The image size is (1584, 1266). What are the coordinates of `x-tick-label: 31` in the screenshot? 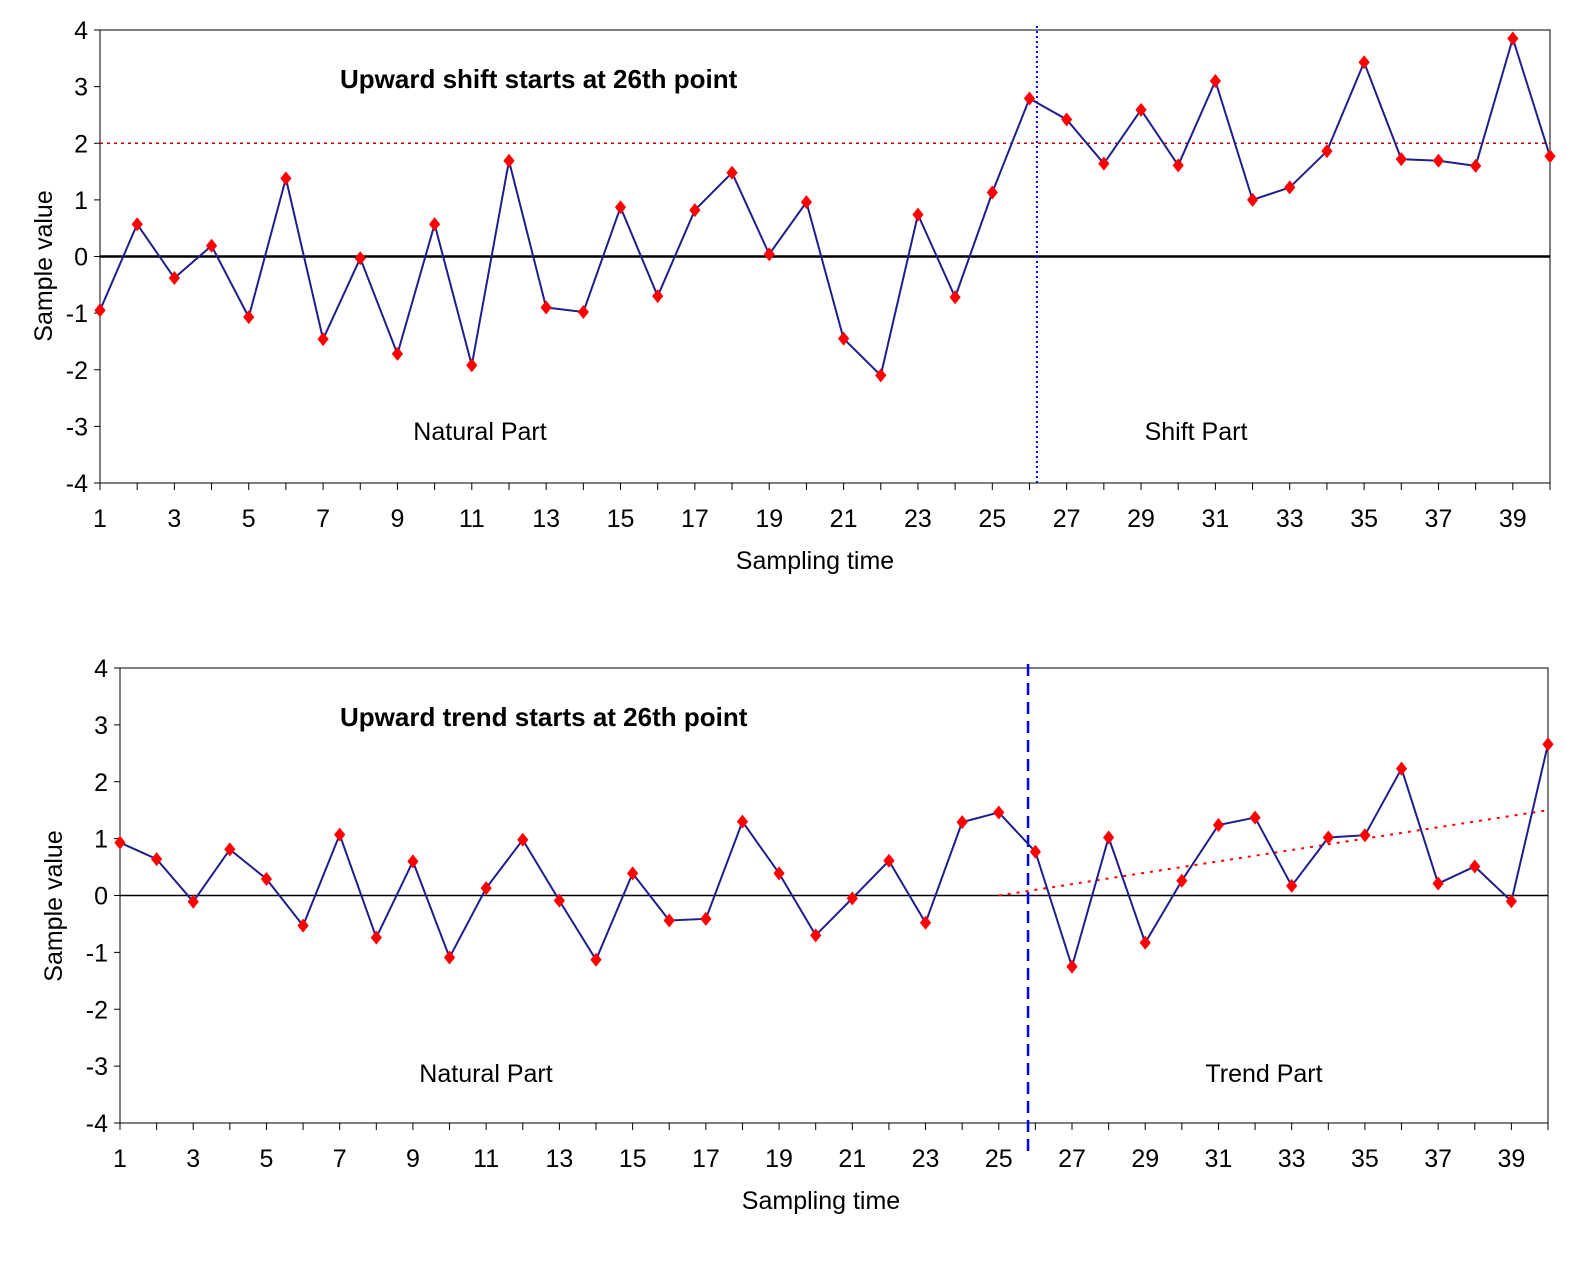 It's located at (1219, 1159).